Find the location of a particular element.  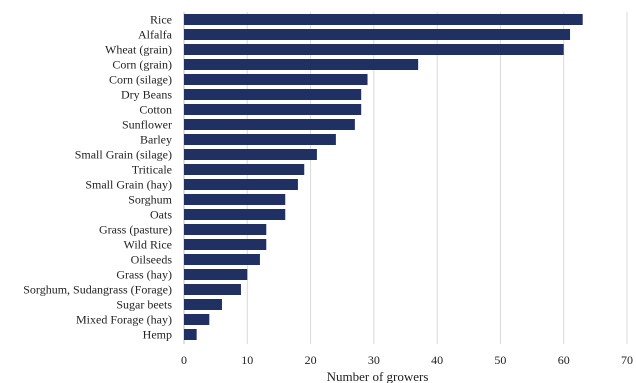

x-tick-label: 30 is located at coordinates (374, 360).